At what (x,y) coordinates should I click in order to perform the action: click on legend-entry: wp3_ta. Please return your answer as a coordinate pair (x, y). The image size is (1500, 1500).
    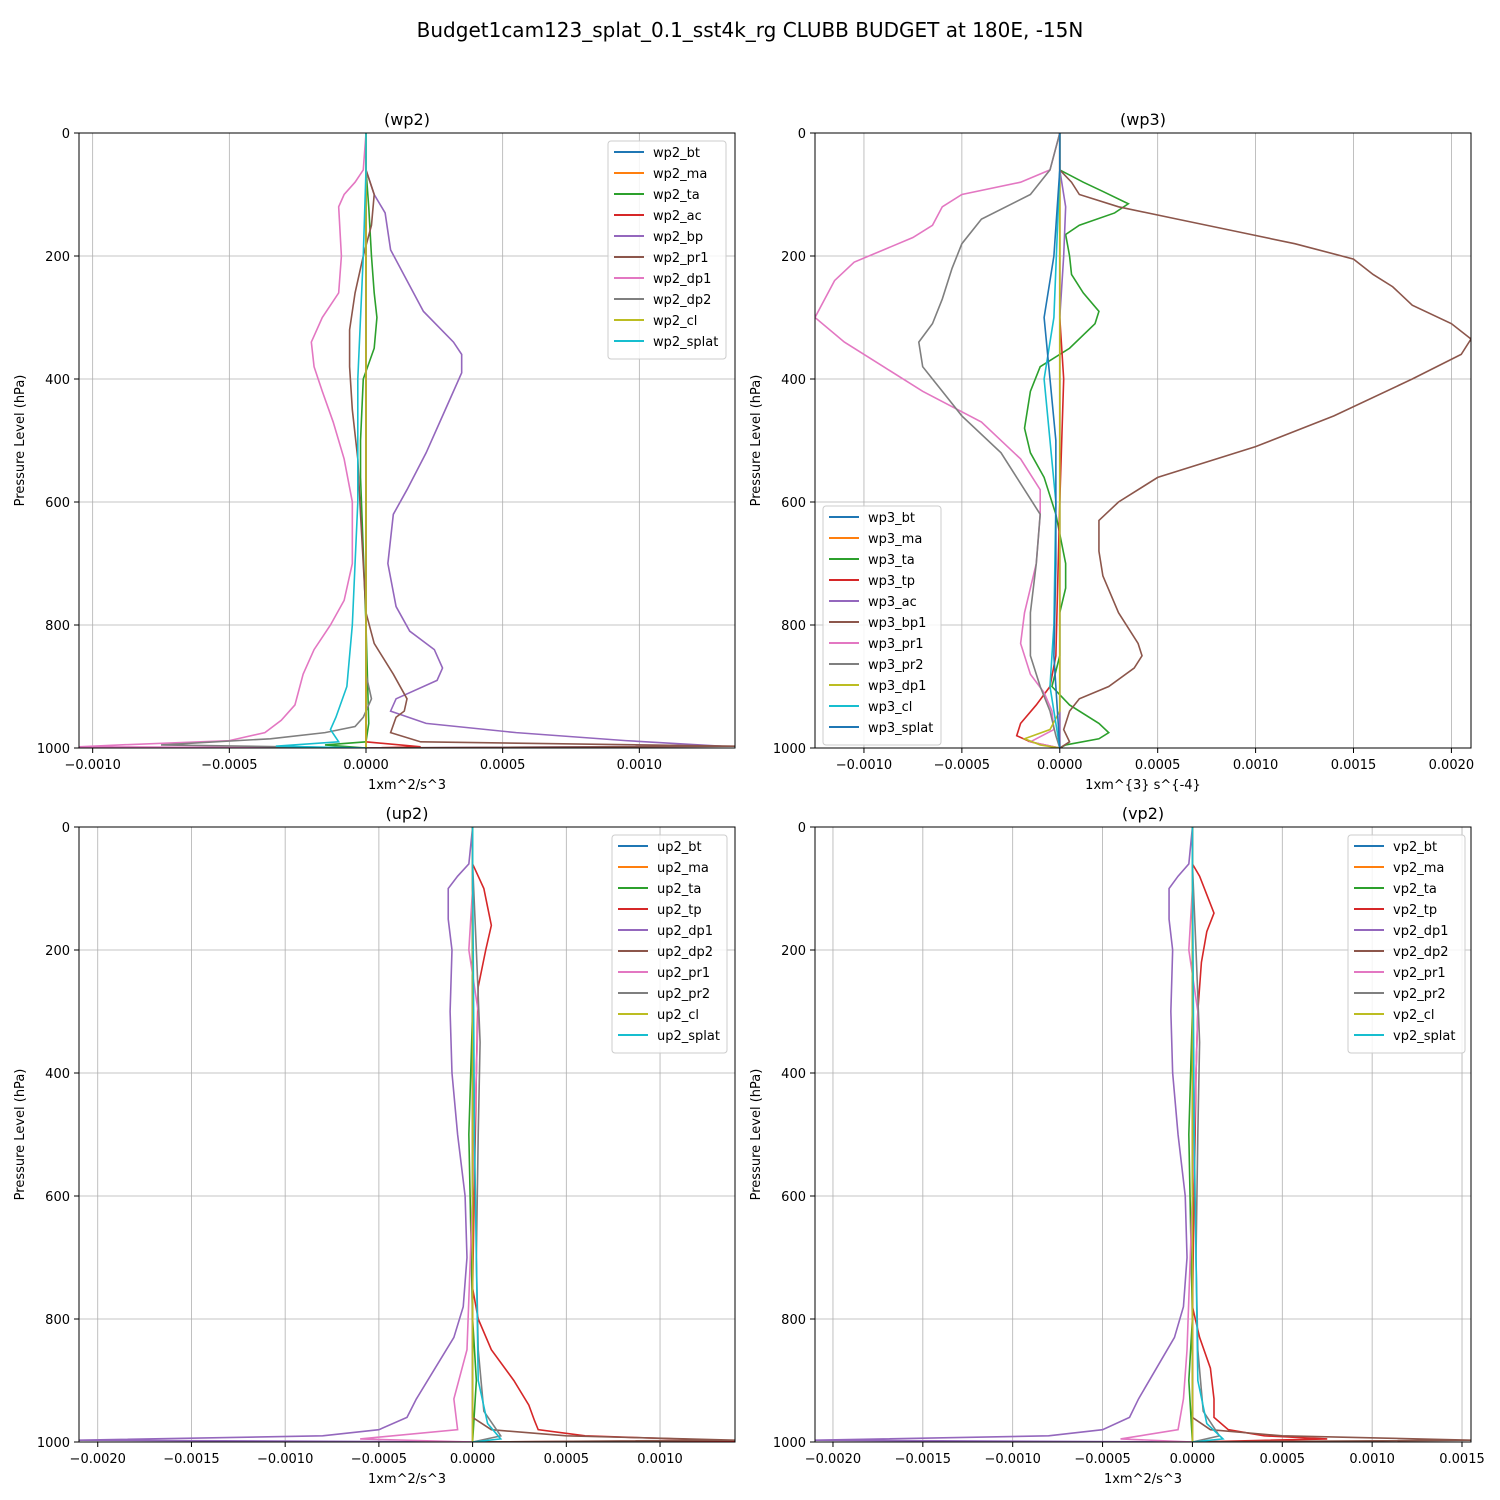
    Looking at the image, I should click on (891, 560).